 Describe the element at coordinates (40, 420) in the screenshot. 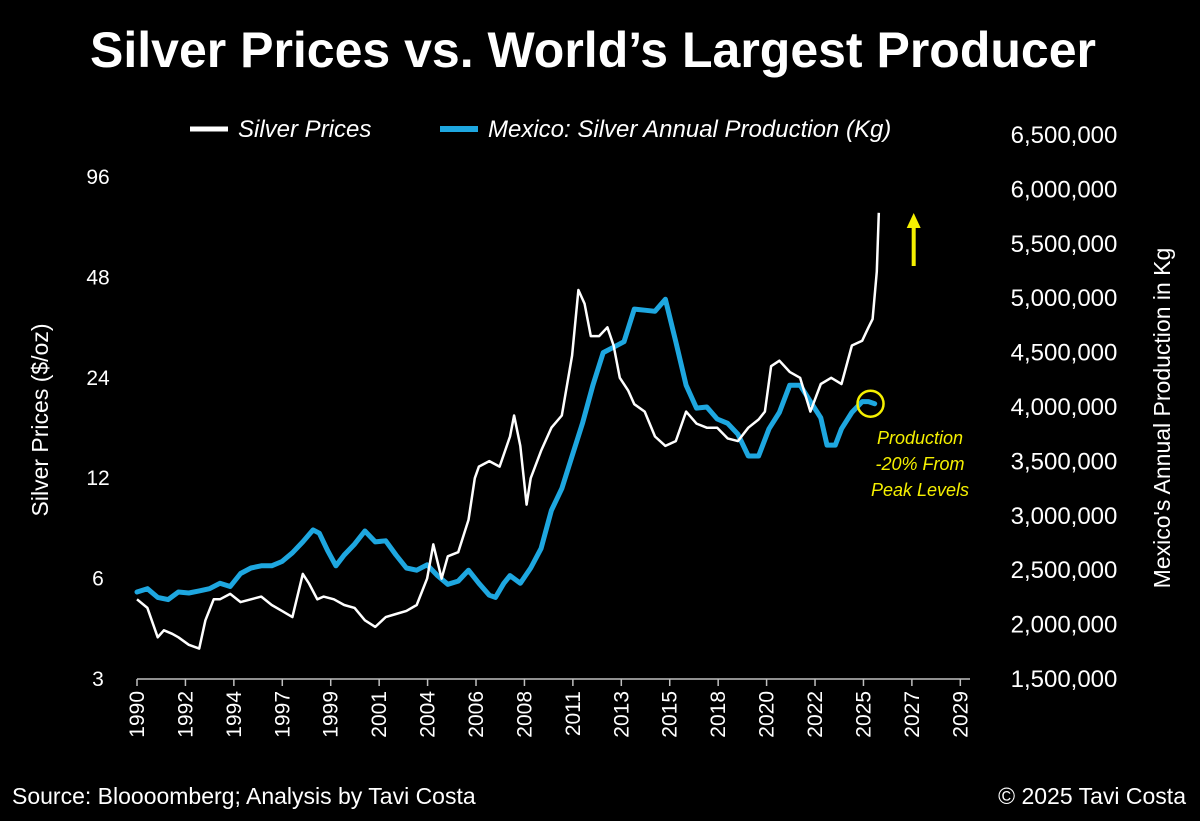

I see `y-axis-left-label: Silver Prices ($/oz)` at that location.